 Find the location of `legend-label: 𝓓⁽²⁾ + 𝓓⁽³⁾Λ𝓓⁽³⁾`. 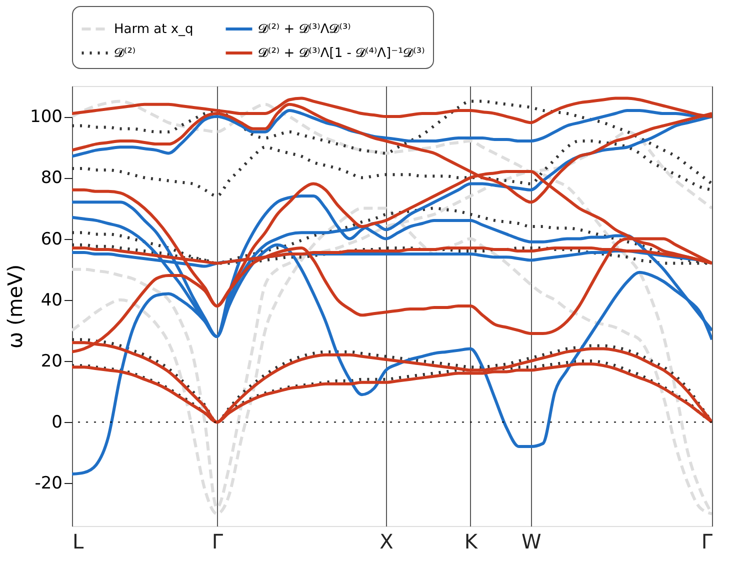

legend-label: 𝓓⁽²⁾ + 𝓓⁽³⁾Λ𝓓⁽³⁾ is located at coordinates (304, 29).